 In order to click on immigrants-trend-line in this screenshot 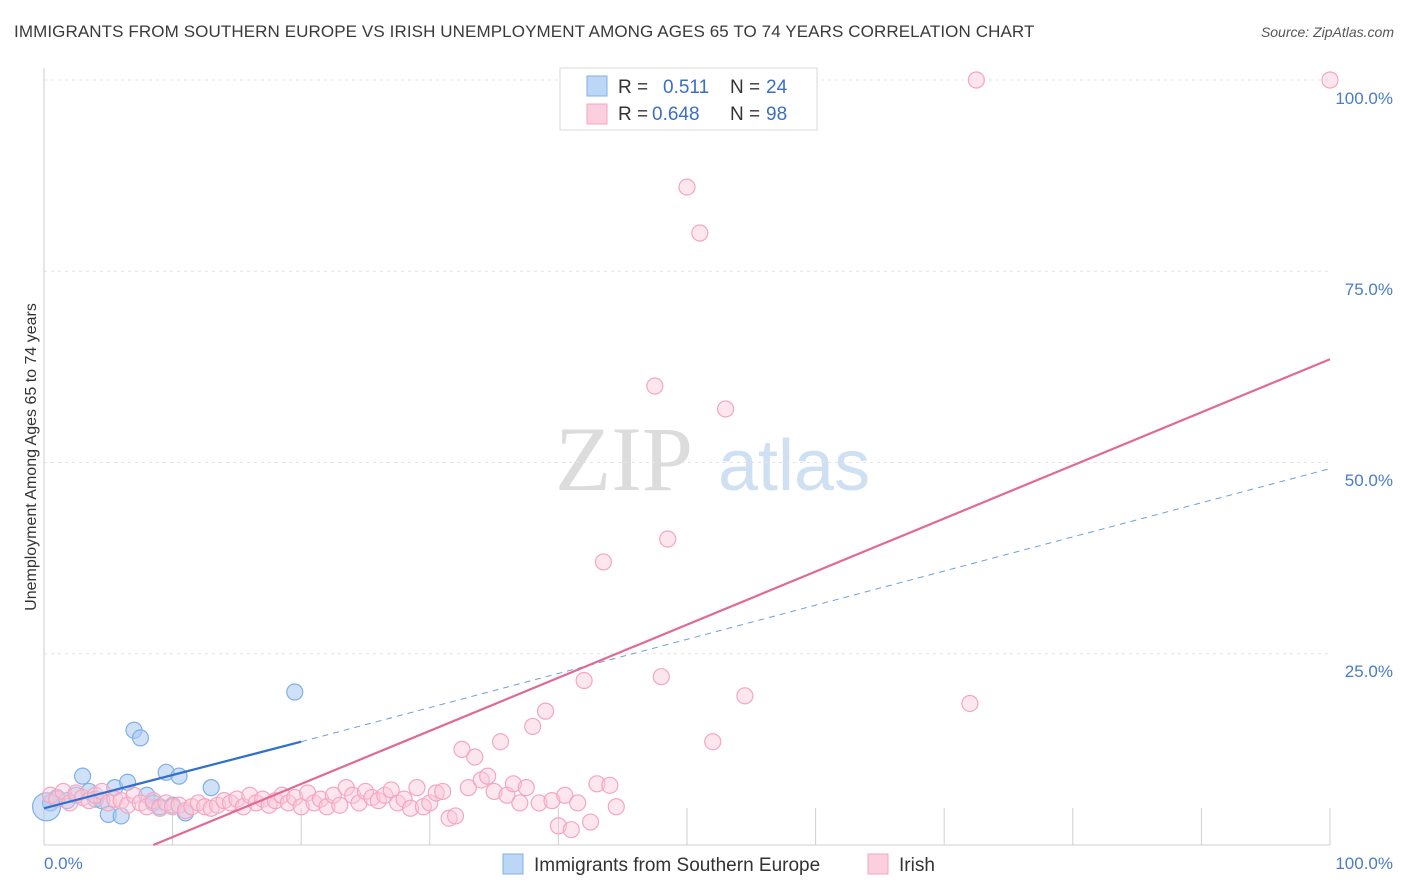, I will do `click(172, 775)`.